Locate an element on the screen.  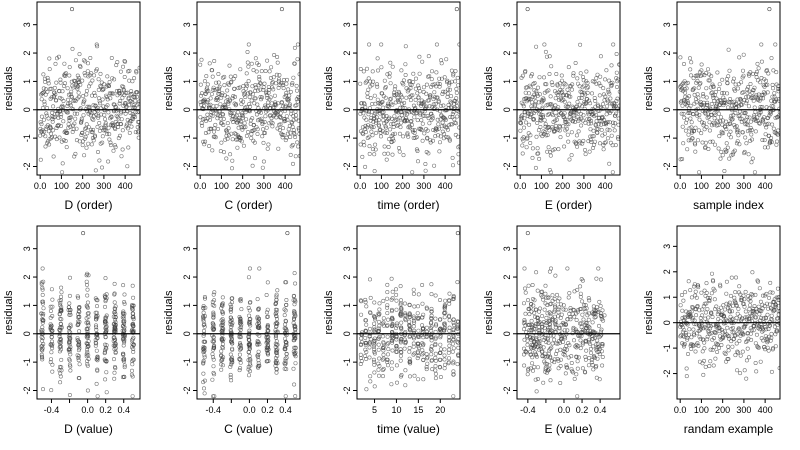
y-tick-label: -2 is located at coordinates (187, 390).